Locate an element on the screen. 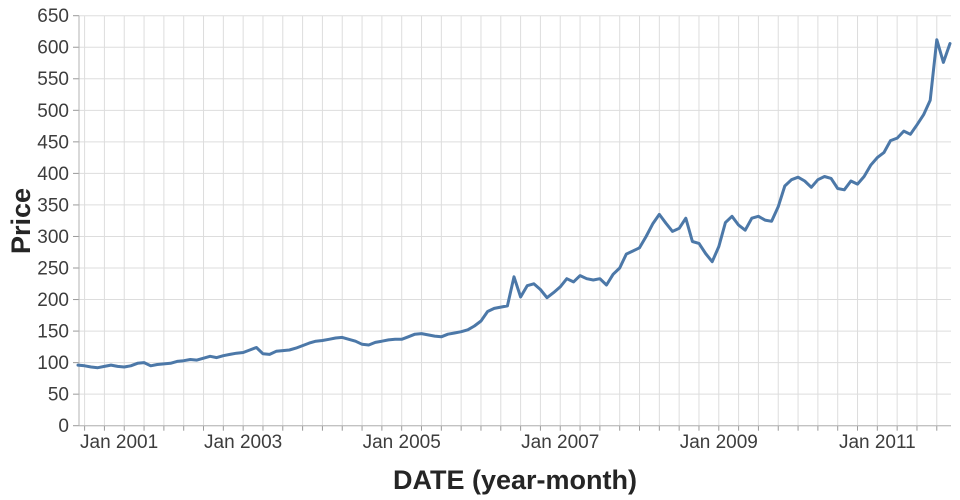 This screenshot has width=960, height=500. y-tick-label: 450 is located at coordinates (53, 142).